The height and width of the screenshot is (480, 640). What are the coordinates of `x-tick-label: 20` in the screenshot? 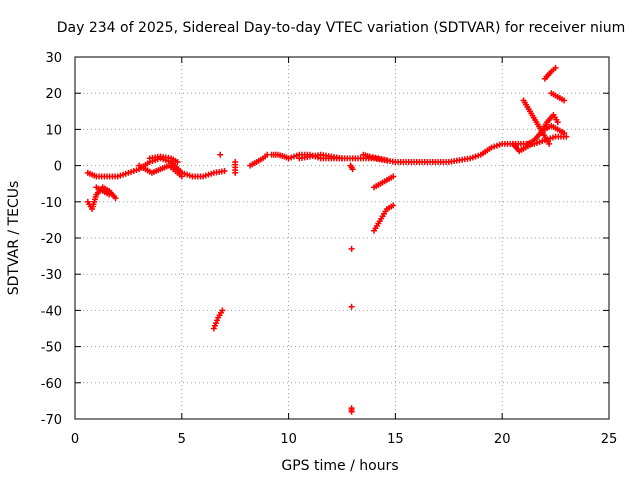 It's located at (502, 439).